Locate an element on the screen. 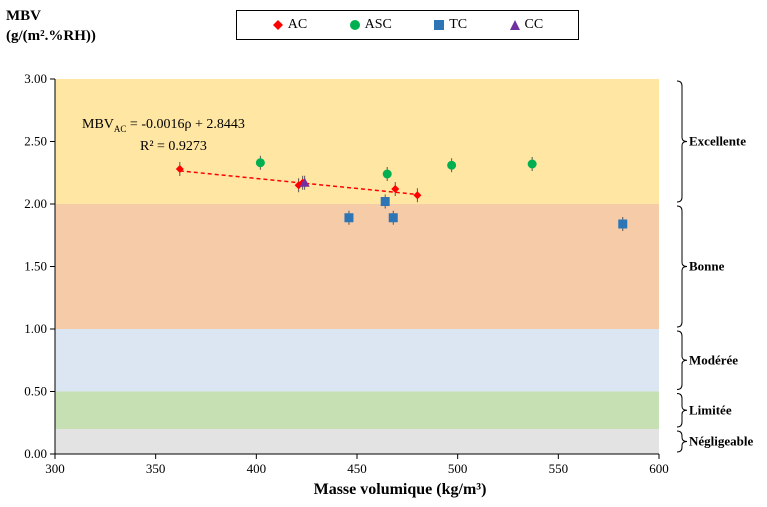 The image size is (767, 507). data-points is located at coordinates (401, 193).